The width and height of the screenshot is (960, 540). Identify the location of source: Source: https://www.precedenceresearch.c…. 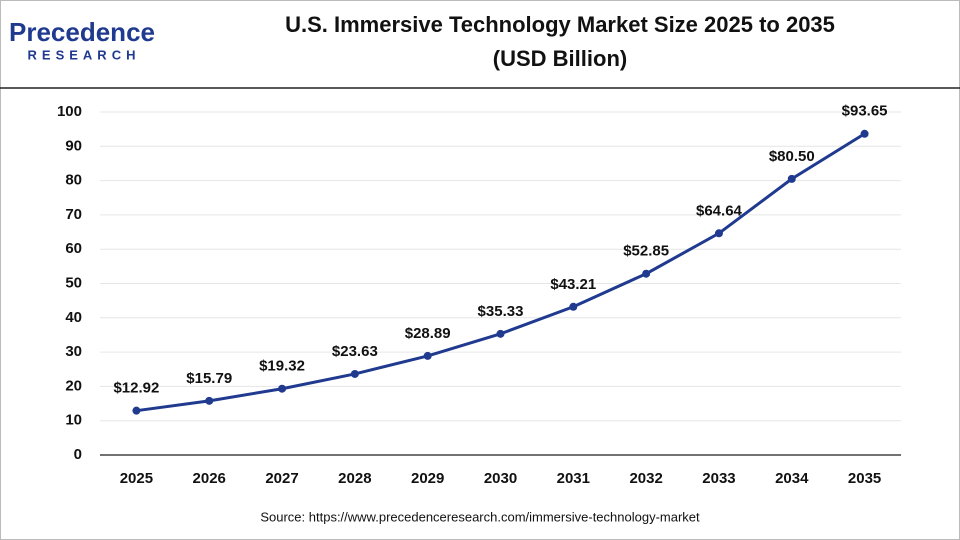
(480, 516).